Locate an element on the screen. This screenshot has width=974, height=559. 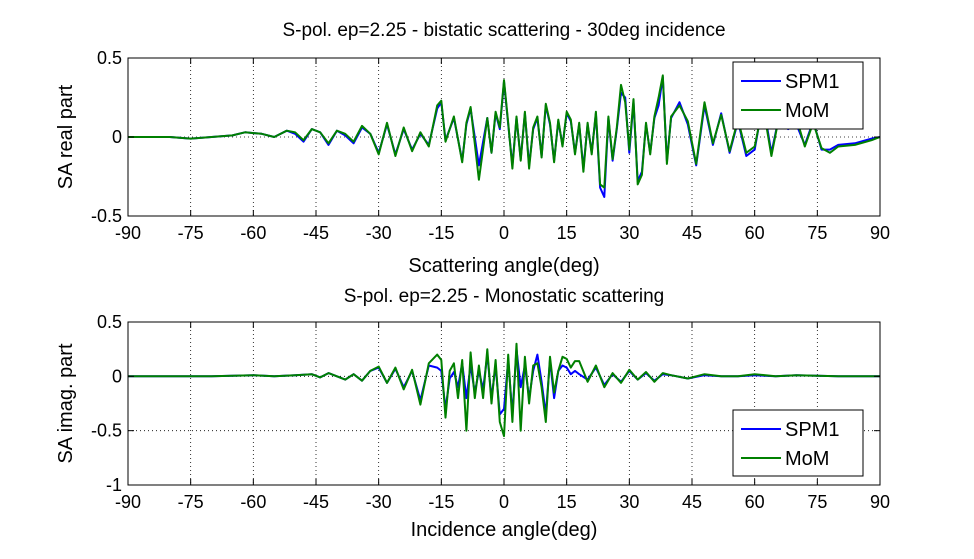
x-axis-label: Incidence angle(deg) is located at coordinates (504, 530).